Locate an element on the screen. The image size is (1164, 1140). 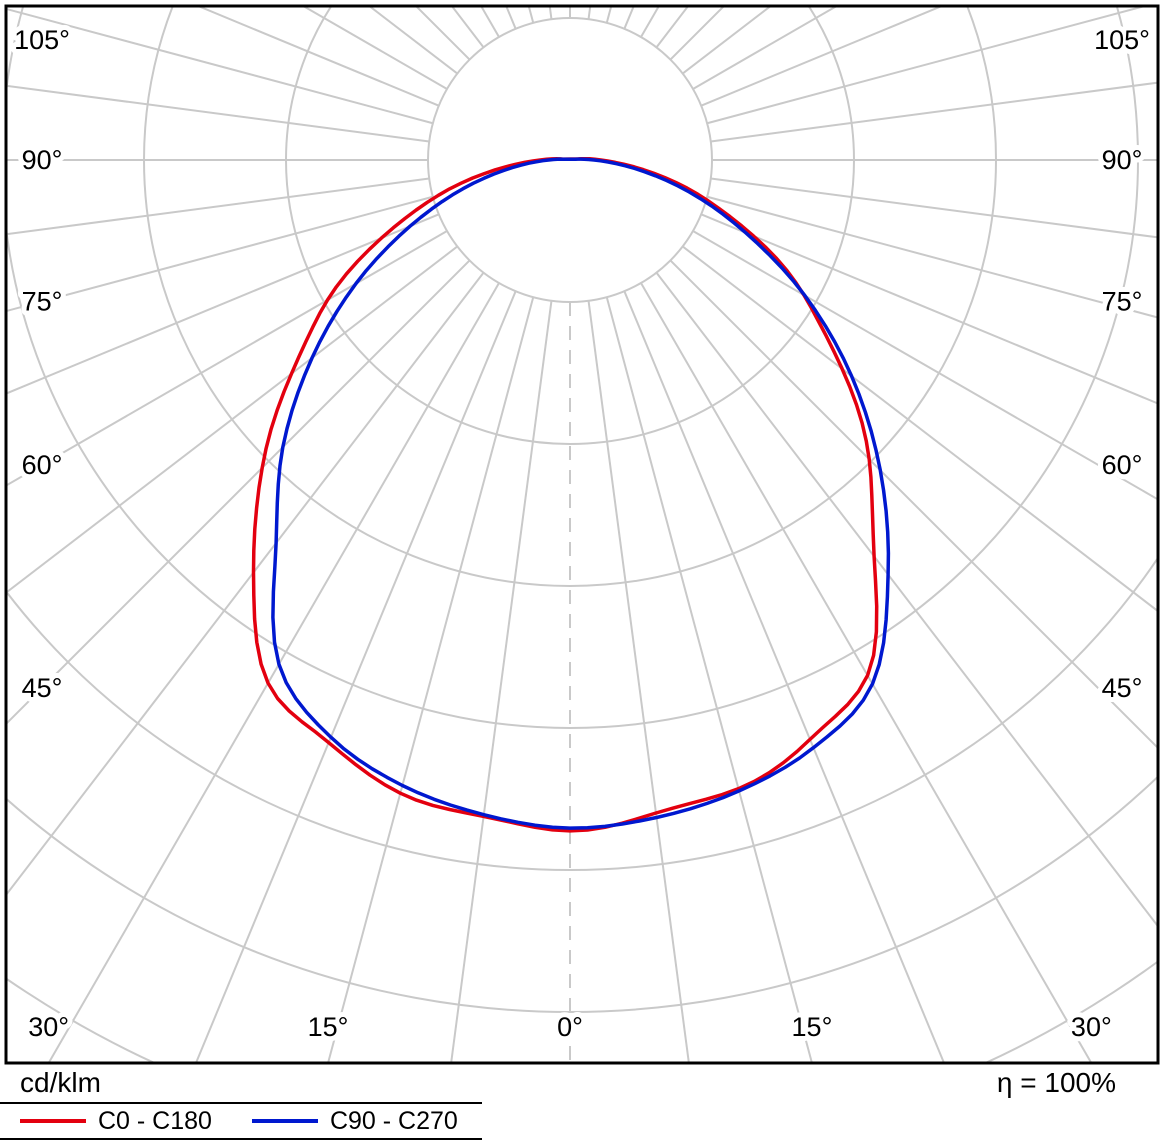
legend-label: C90 - C270 is located at coordinates (393, 1121).